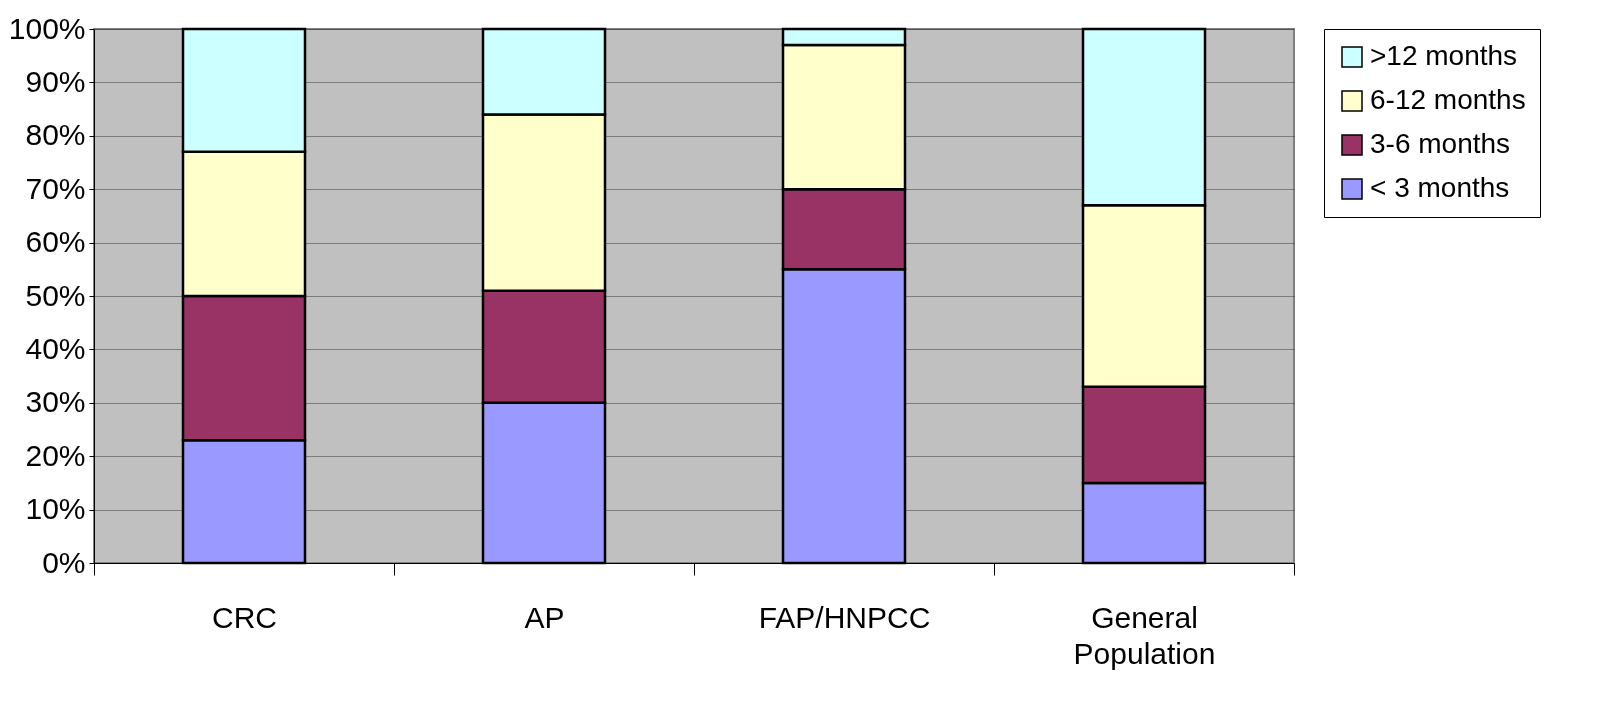 This screenshot has width=1622, height=717. What do you see at coordinates (64, 562) in the screenshot?
I see `y-tick-label: 0%` at bounding box center [64, 562].